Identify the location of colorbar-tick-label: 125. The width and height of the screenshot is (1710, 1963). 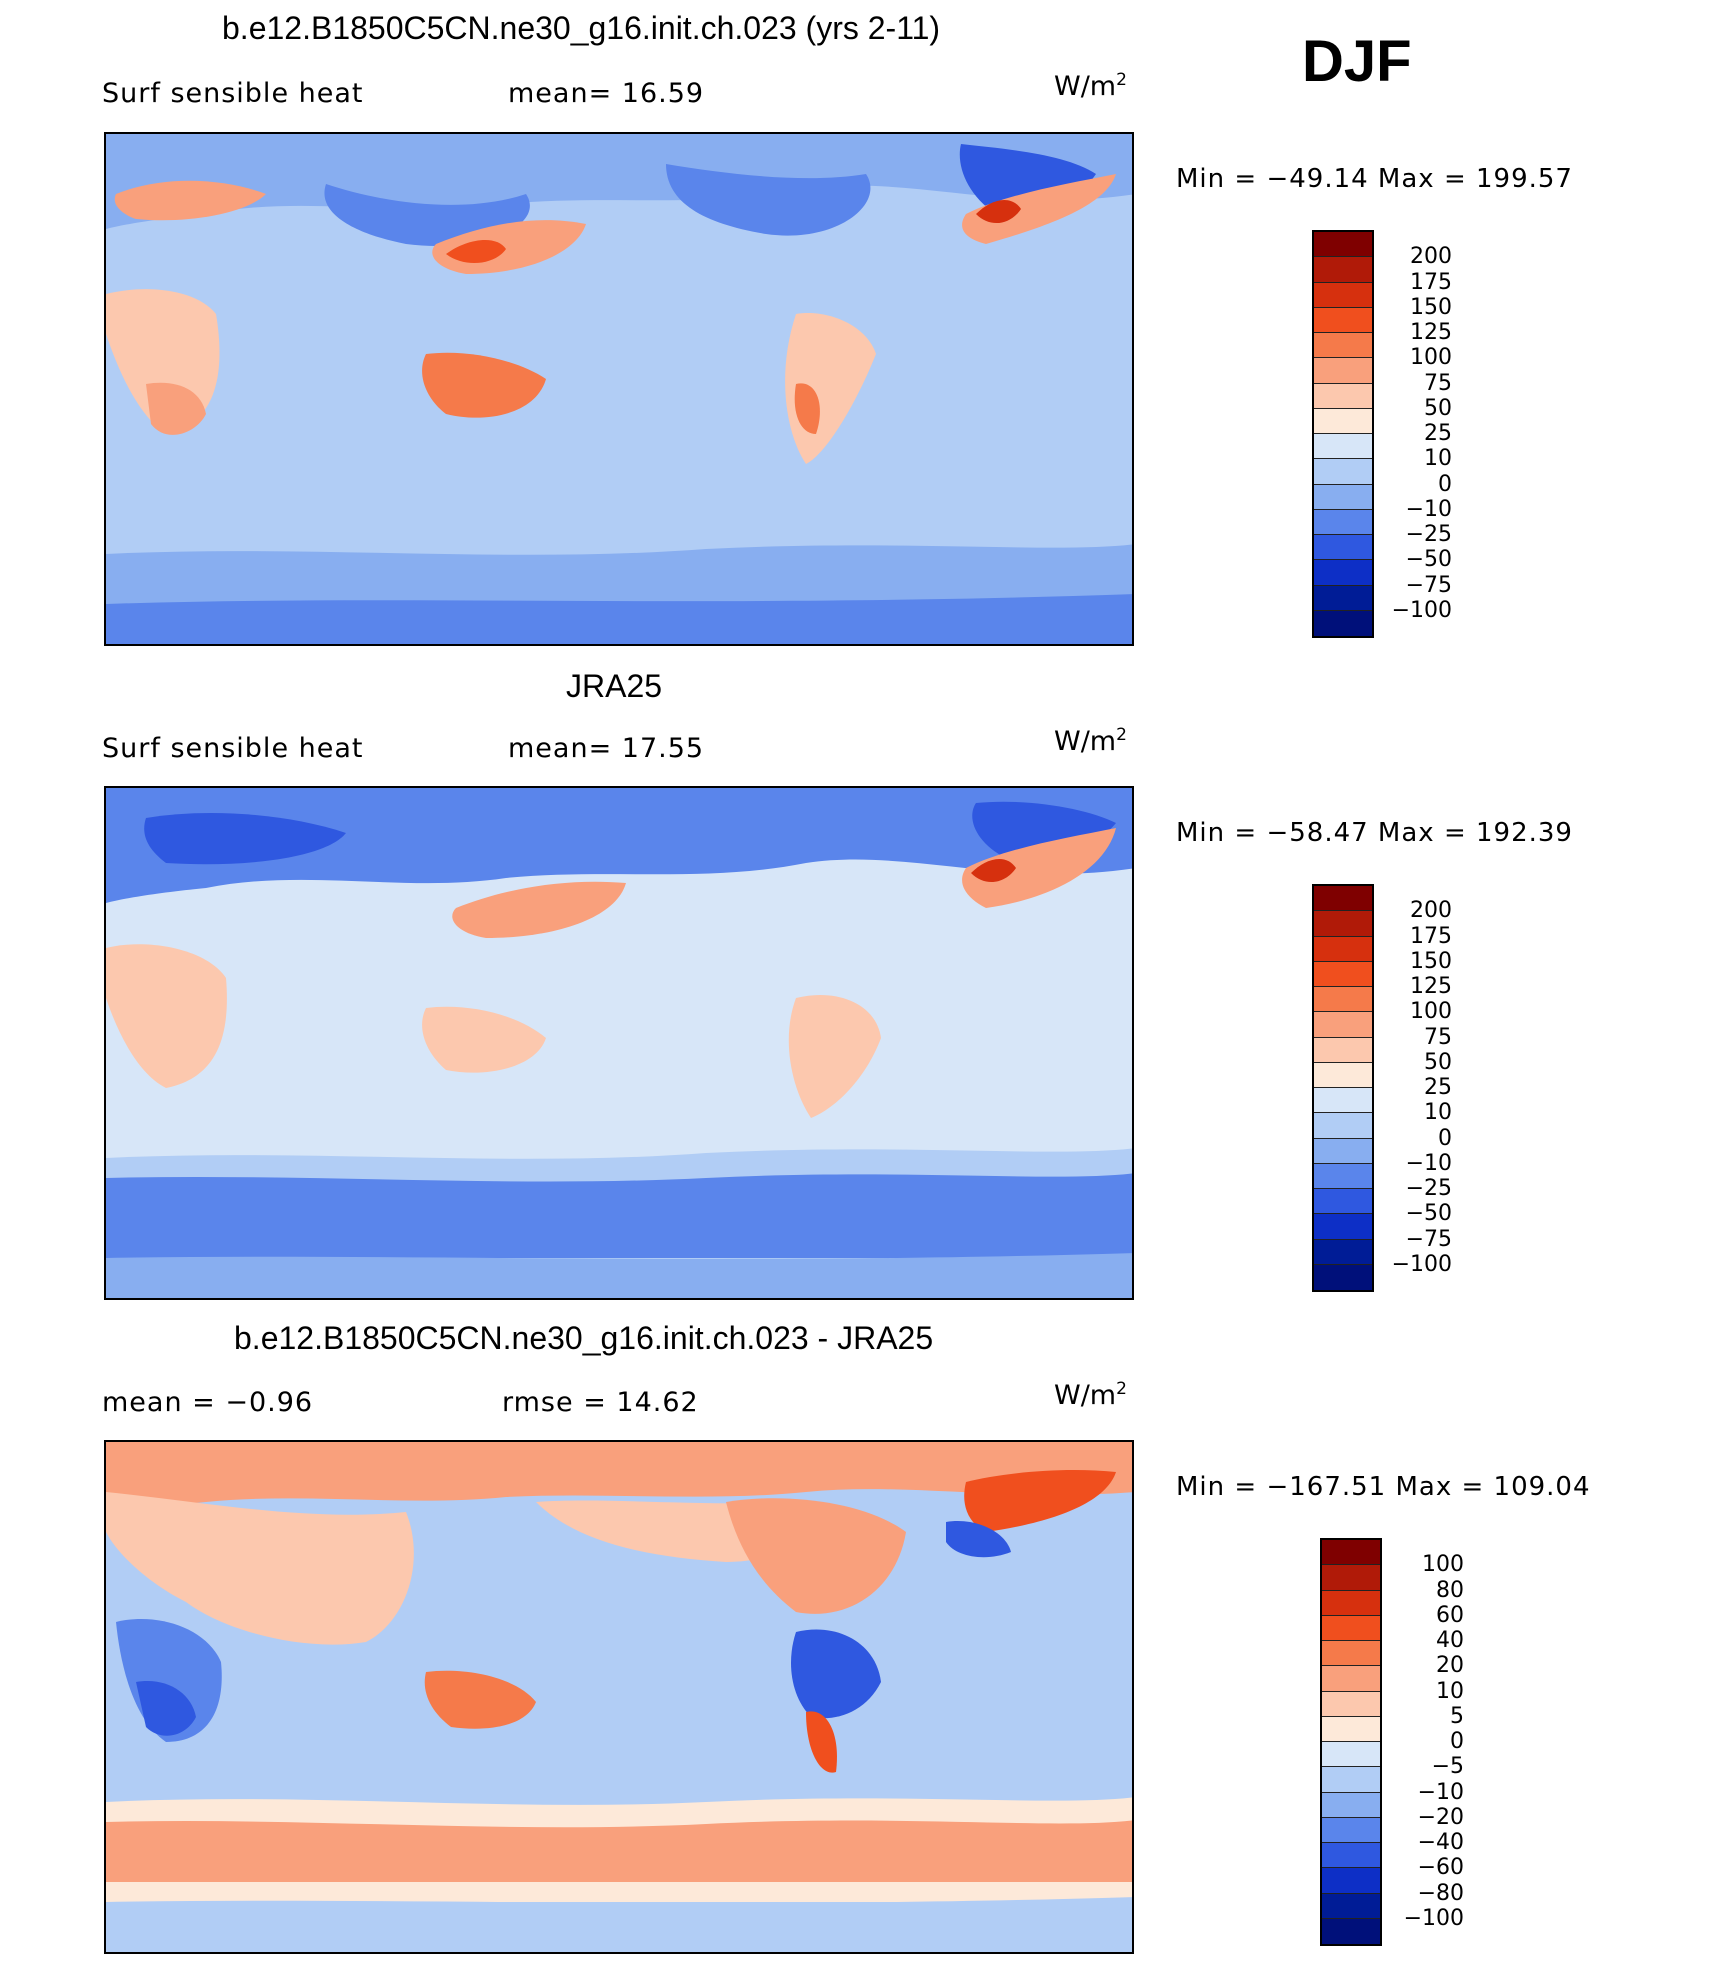
(1431, 986).